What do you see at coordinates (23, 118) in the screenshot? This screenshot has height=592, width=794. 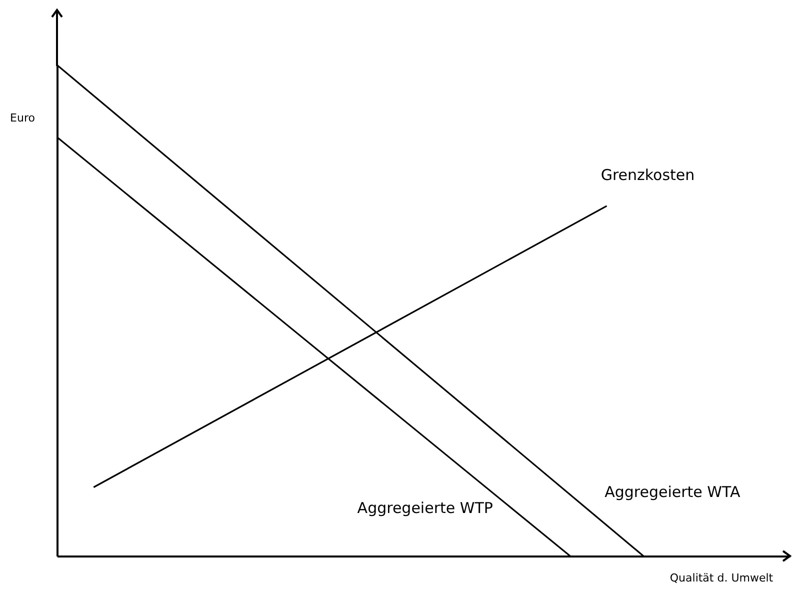 I see `y-axis-title: Euro` at bounding box center [23, 118].